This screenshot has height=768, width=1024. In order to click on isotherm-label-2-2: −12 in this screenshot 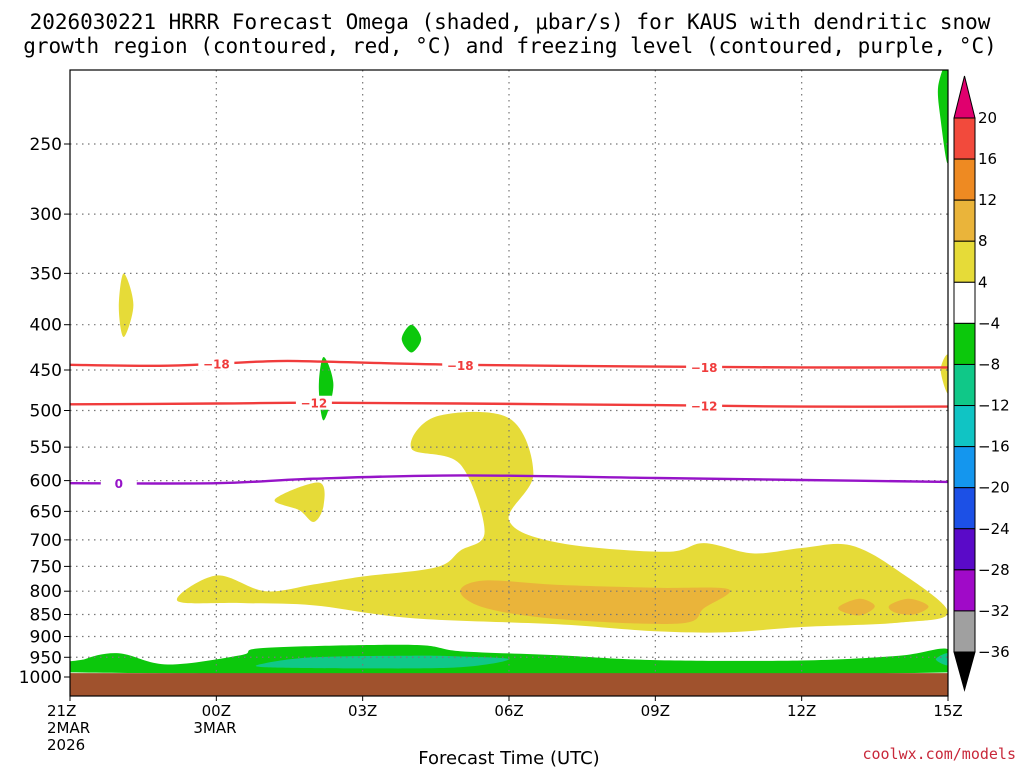, I will do `click(704, 407)`.